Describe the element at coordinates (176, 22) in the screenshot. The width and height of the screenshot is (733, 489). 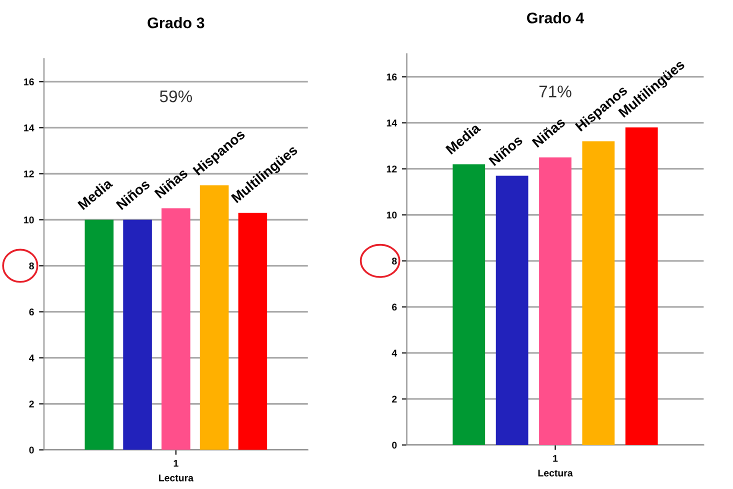
I see `chart-title: Grado 3` at that location.